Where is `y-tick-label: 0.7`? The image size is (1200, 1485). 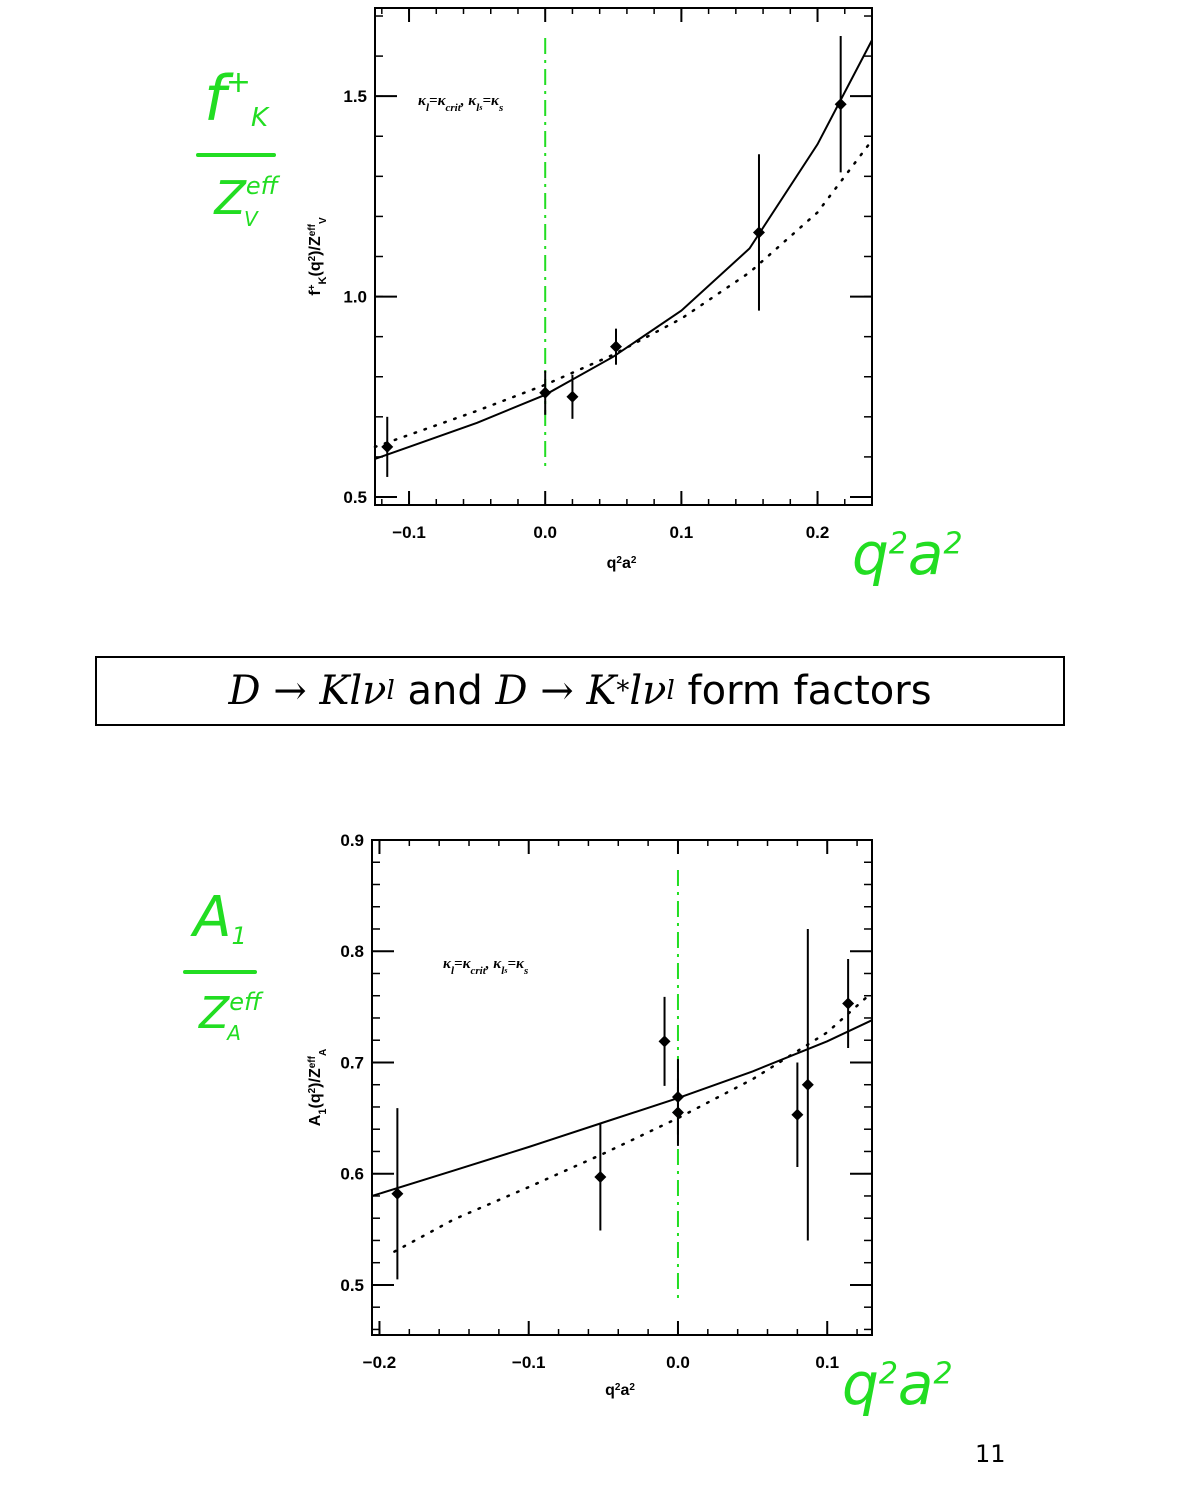 y-tick-label: 0.7 is located at coordinates (352, 1062).